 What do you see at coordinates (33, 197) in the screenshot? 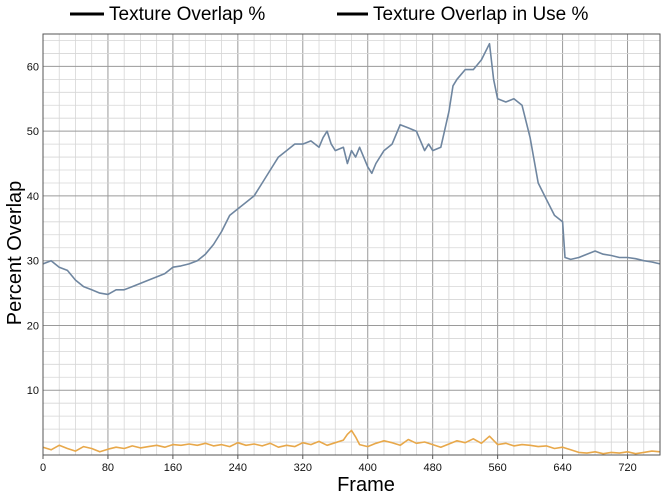
I see `y-tick-label: 40` at bounding box center [33, 197].